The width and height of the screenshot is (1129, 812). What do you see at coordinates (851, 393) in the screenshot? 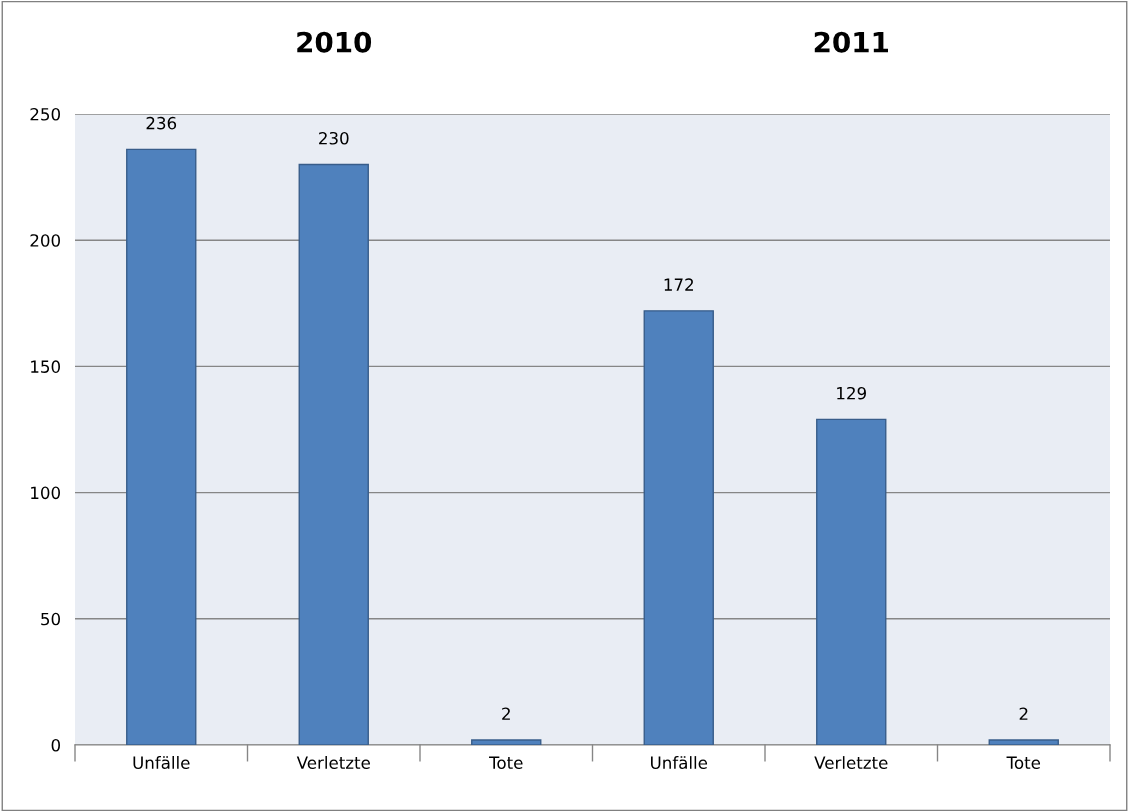
I see `data-label: 129` at bounding box center [851, 393].